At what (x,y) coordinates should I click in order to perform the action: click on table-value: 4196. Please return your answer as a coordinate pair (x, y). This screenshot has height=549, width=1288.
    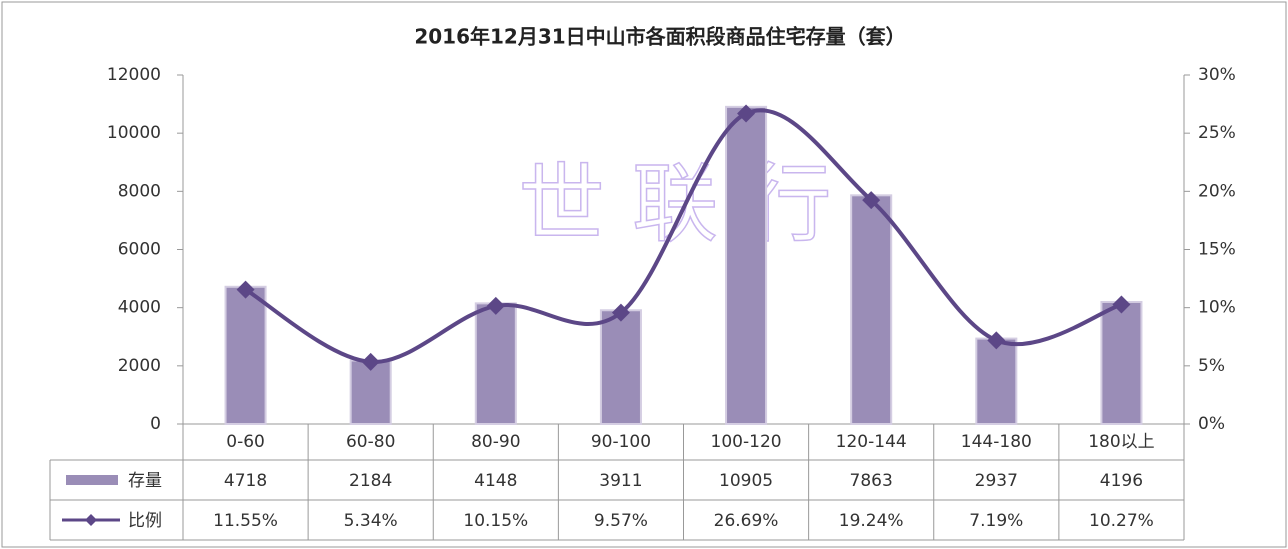
    Looking at the image, I should click on (1121, 481).